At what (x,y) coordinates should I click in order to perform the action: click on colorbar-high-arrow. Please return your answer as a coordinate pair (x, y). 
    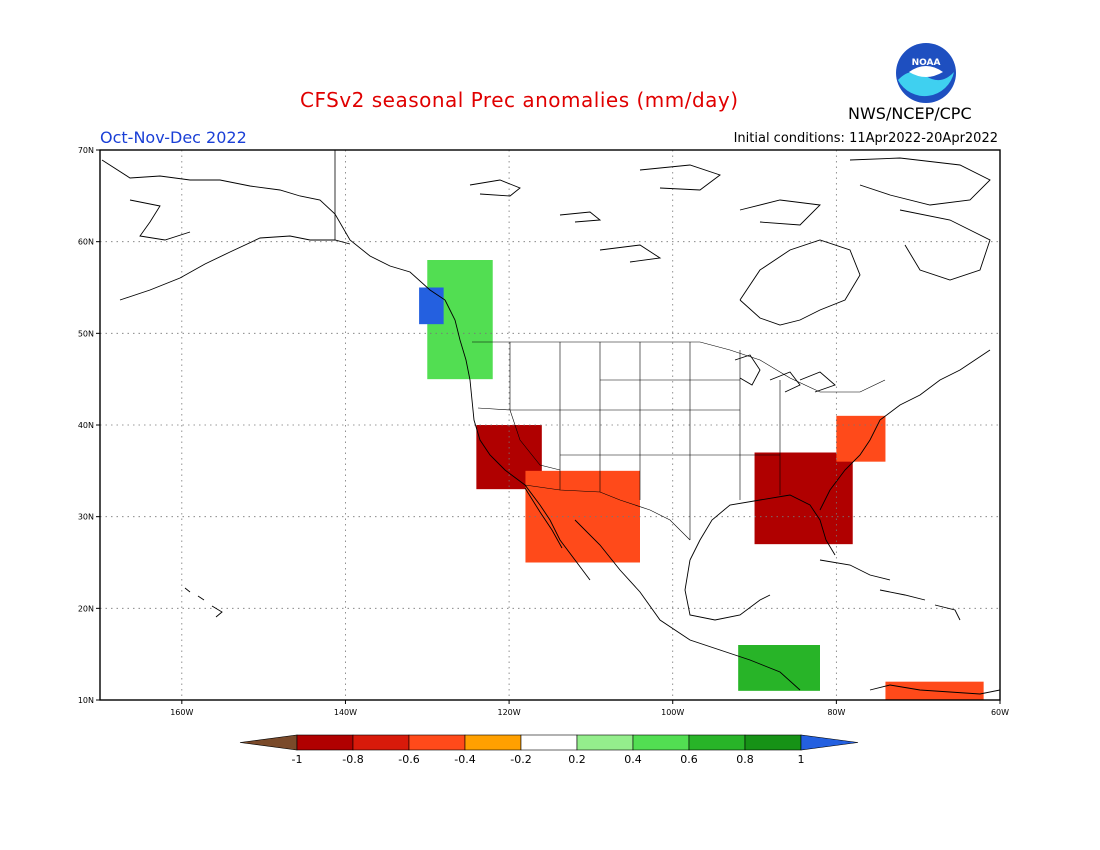
    Looking at the image, I should click on (829, 742).